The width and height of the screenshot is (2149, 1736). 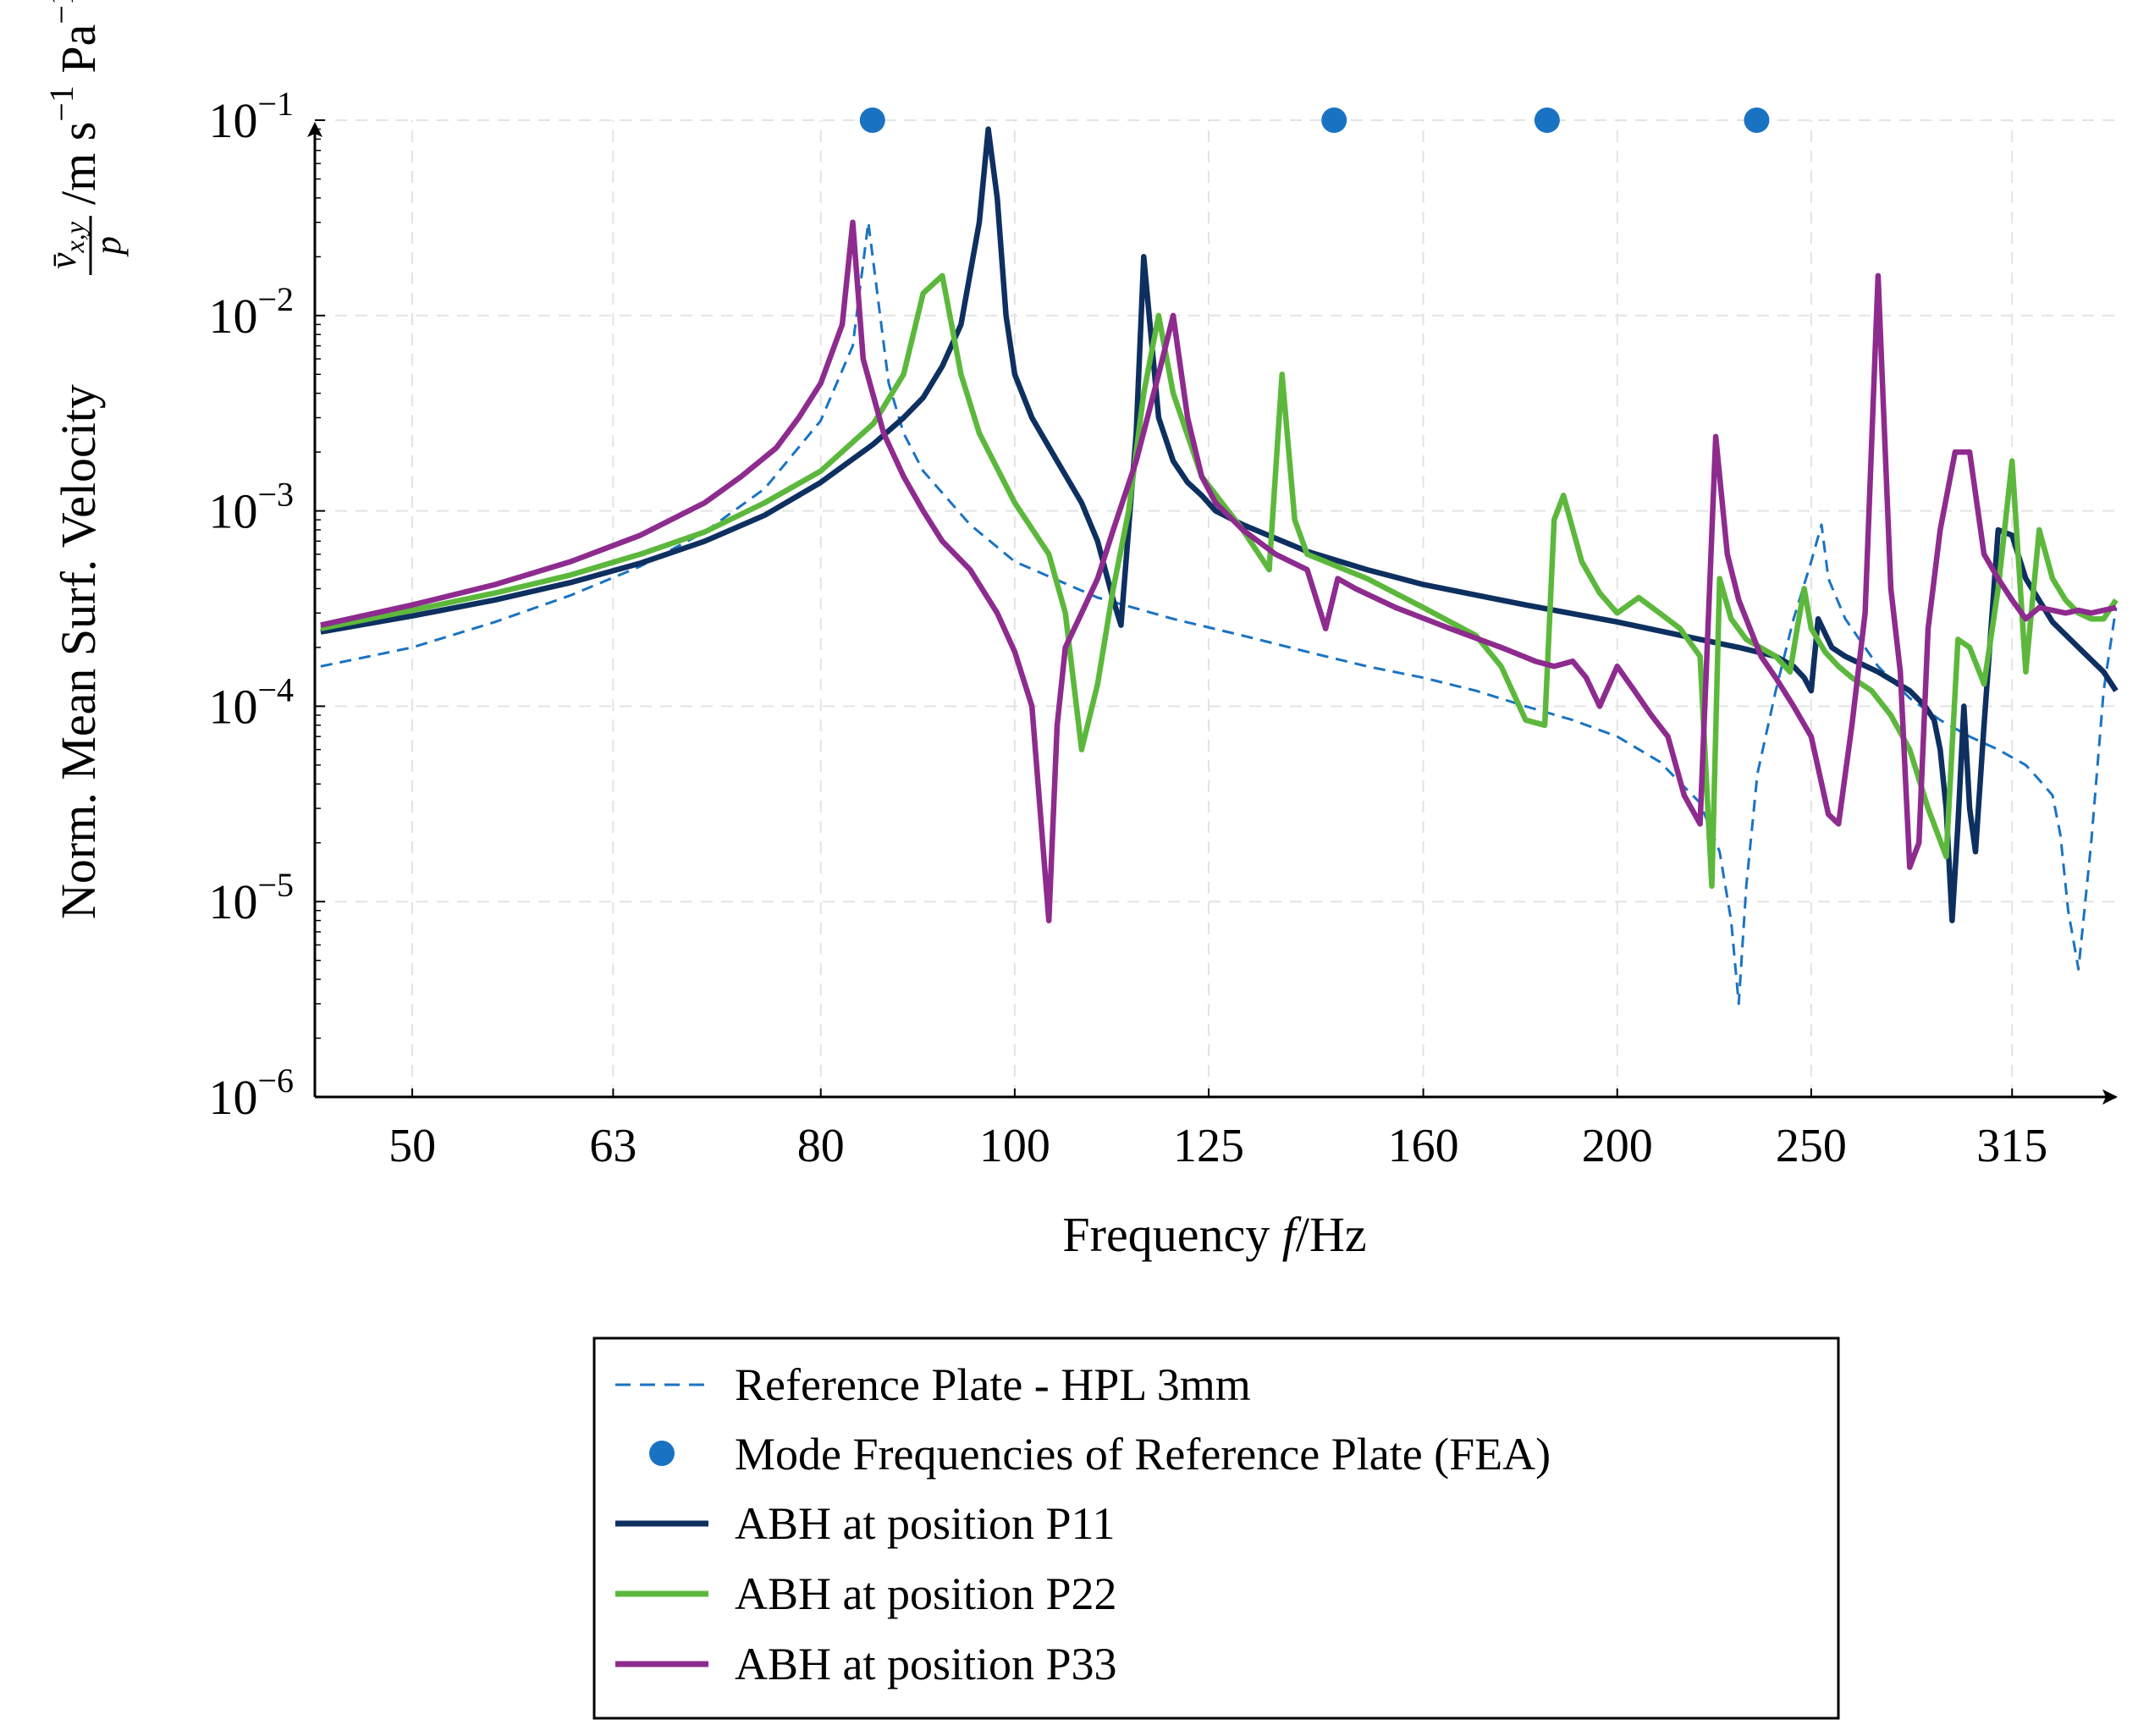 What do you see at coordinates (1331, 1234) in the screenshot?
I see `x-title-post: /Hz` at bounding box center [1331, 1234].